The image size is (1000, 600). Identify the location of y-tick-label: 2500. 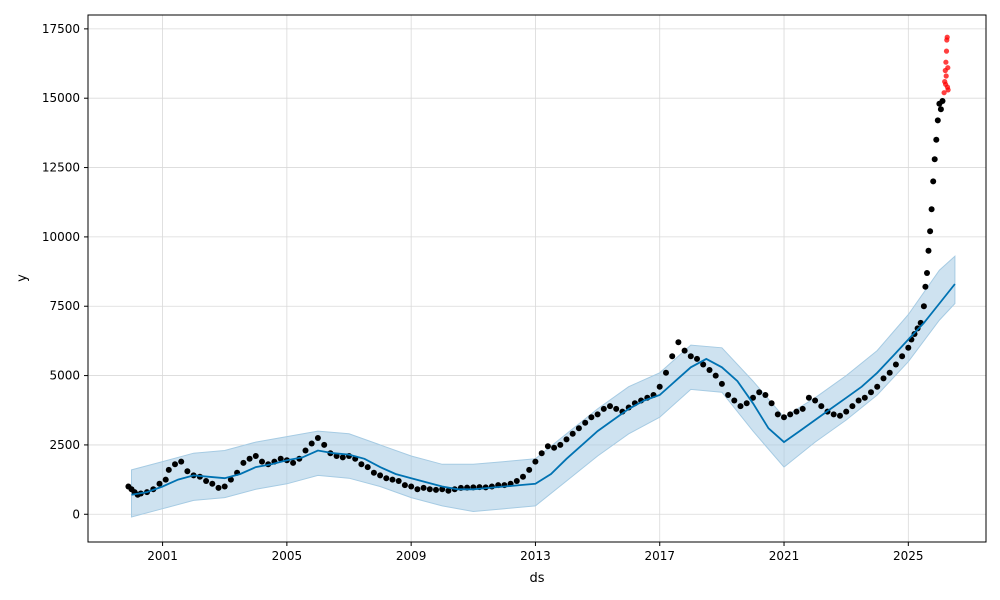
(64, 445).